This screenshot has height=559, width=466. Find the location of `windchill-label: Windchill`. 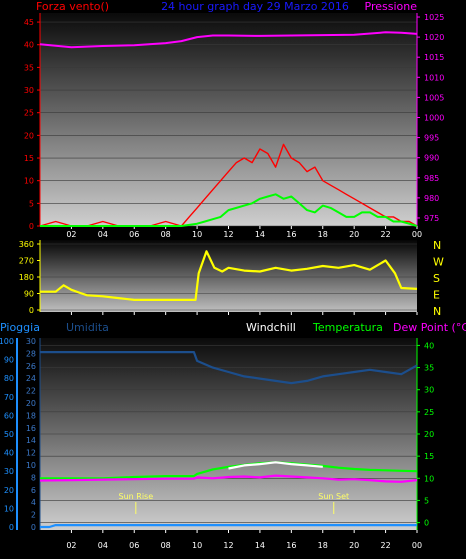

windchill-label: Windchill is located at coordinates (271, 327).